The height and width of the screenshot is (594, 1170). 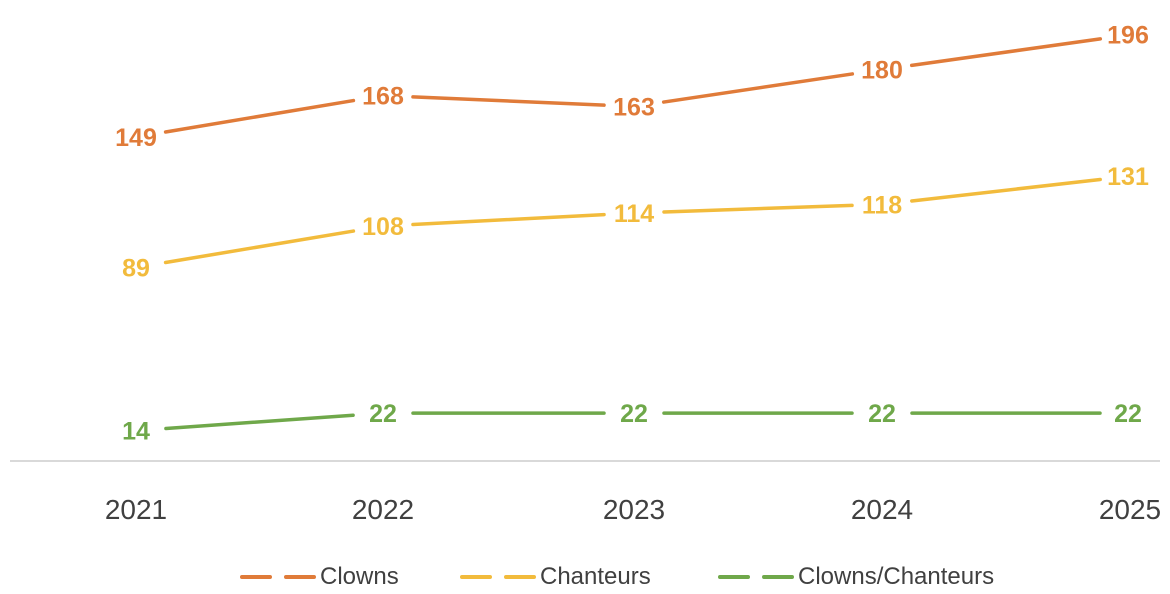 What do you see at coordinates (359, 576) in the screenshot?
I see `legend-label-clowns: Clowns` at bounding box center [359, 576].